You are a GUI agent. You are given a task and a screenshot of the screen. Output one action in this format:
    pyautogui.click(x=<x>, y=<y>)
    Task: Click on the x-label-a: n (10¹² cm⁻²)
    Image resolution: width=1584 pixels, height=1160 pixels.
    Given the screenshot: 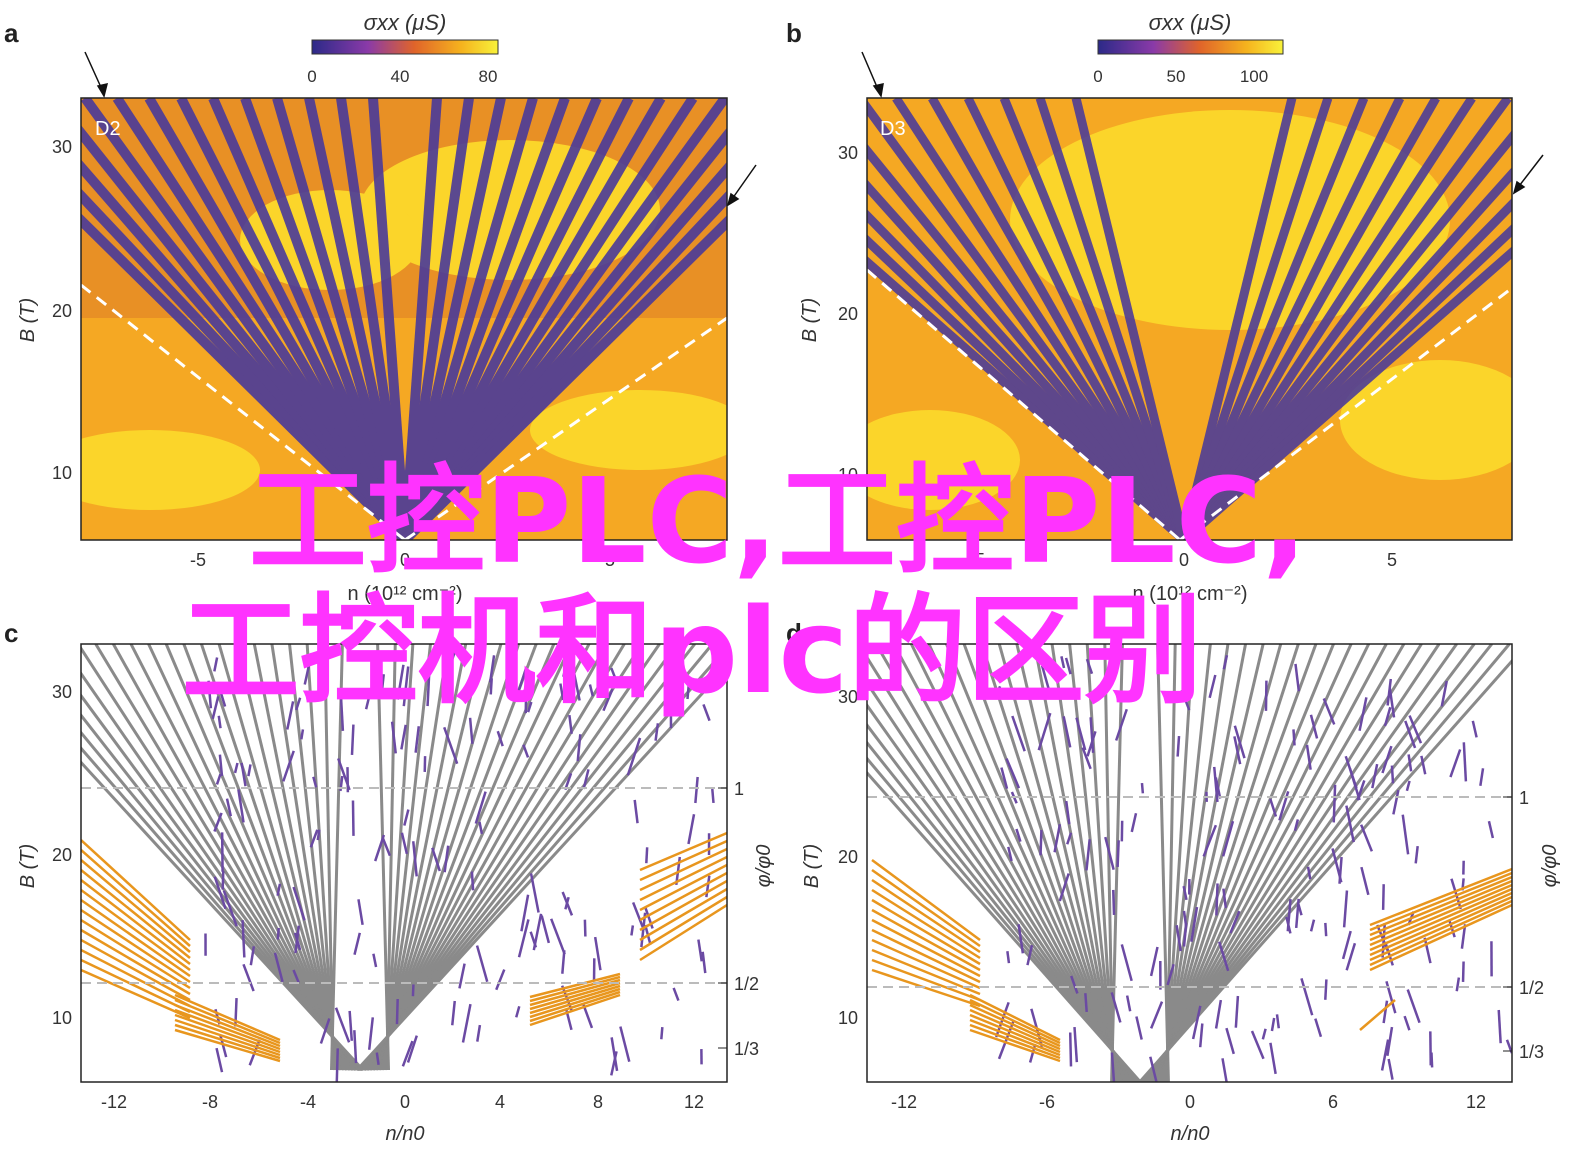 What is the action you would take?
    pyautogui.click(x=405, y=594)
    